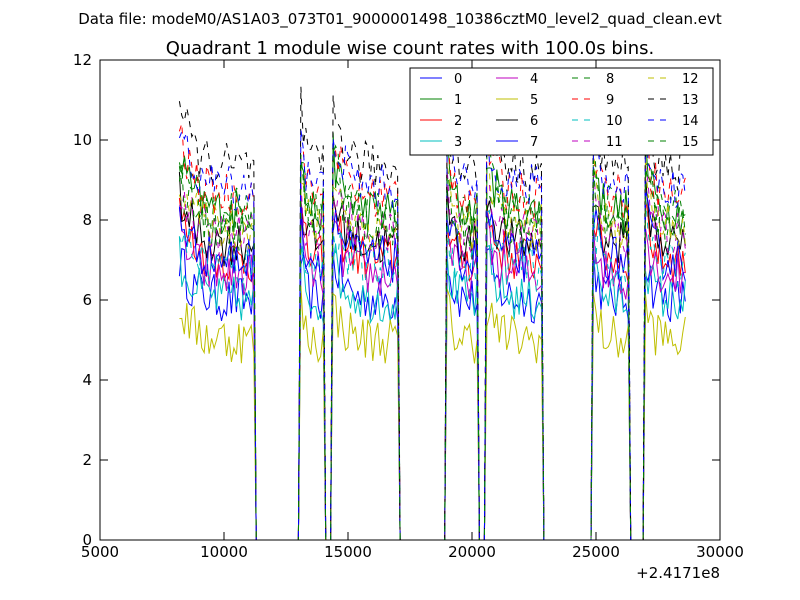 This screenshot has height=600, width=800. I want to click on y-tick-label: 2, so click(87, 460).